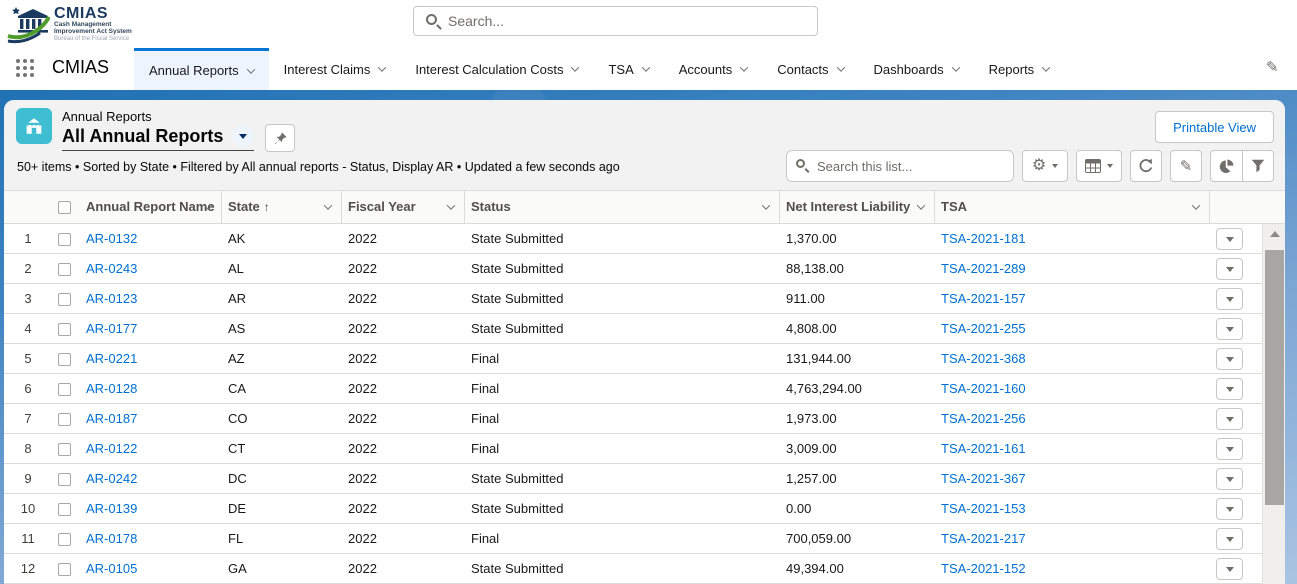  What do you see at coordinates (112, 268) in the screenshot?
I see `annual-report-link: AR-0243` at bounding box center [112, 268].